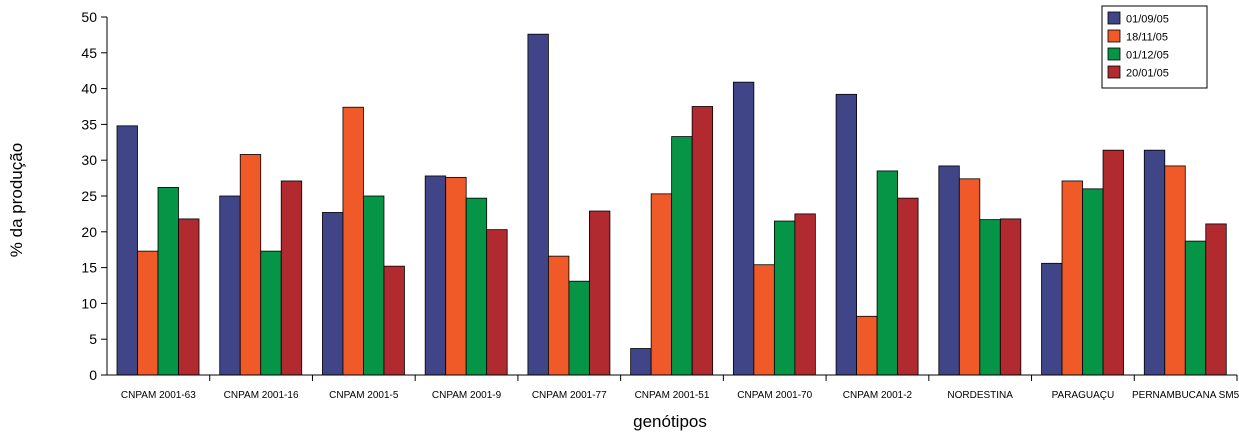 This screenshot has height=432, width=1239. What do you see at coordinates (364, 395) in the screenshot?
I see `x-tick-label: CNPAM 2001-5` at bounding box center [364, 395].